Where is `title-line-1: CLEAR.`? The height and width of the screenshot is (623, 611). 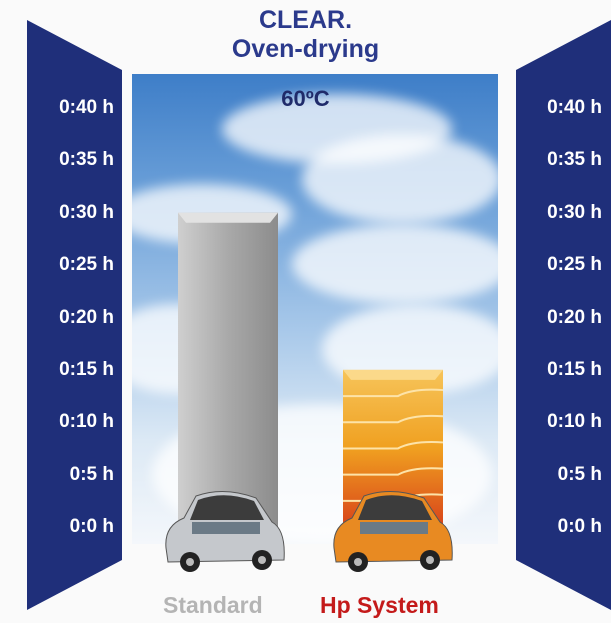
title-line-1: CLEAR. is located at coordinates (305, 20).